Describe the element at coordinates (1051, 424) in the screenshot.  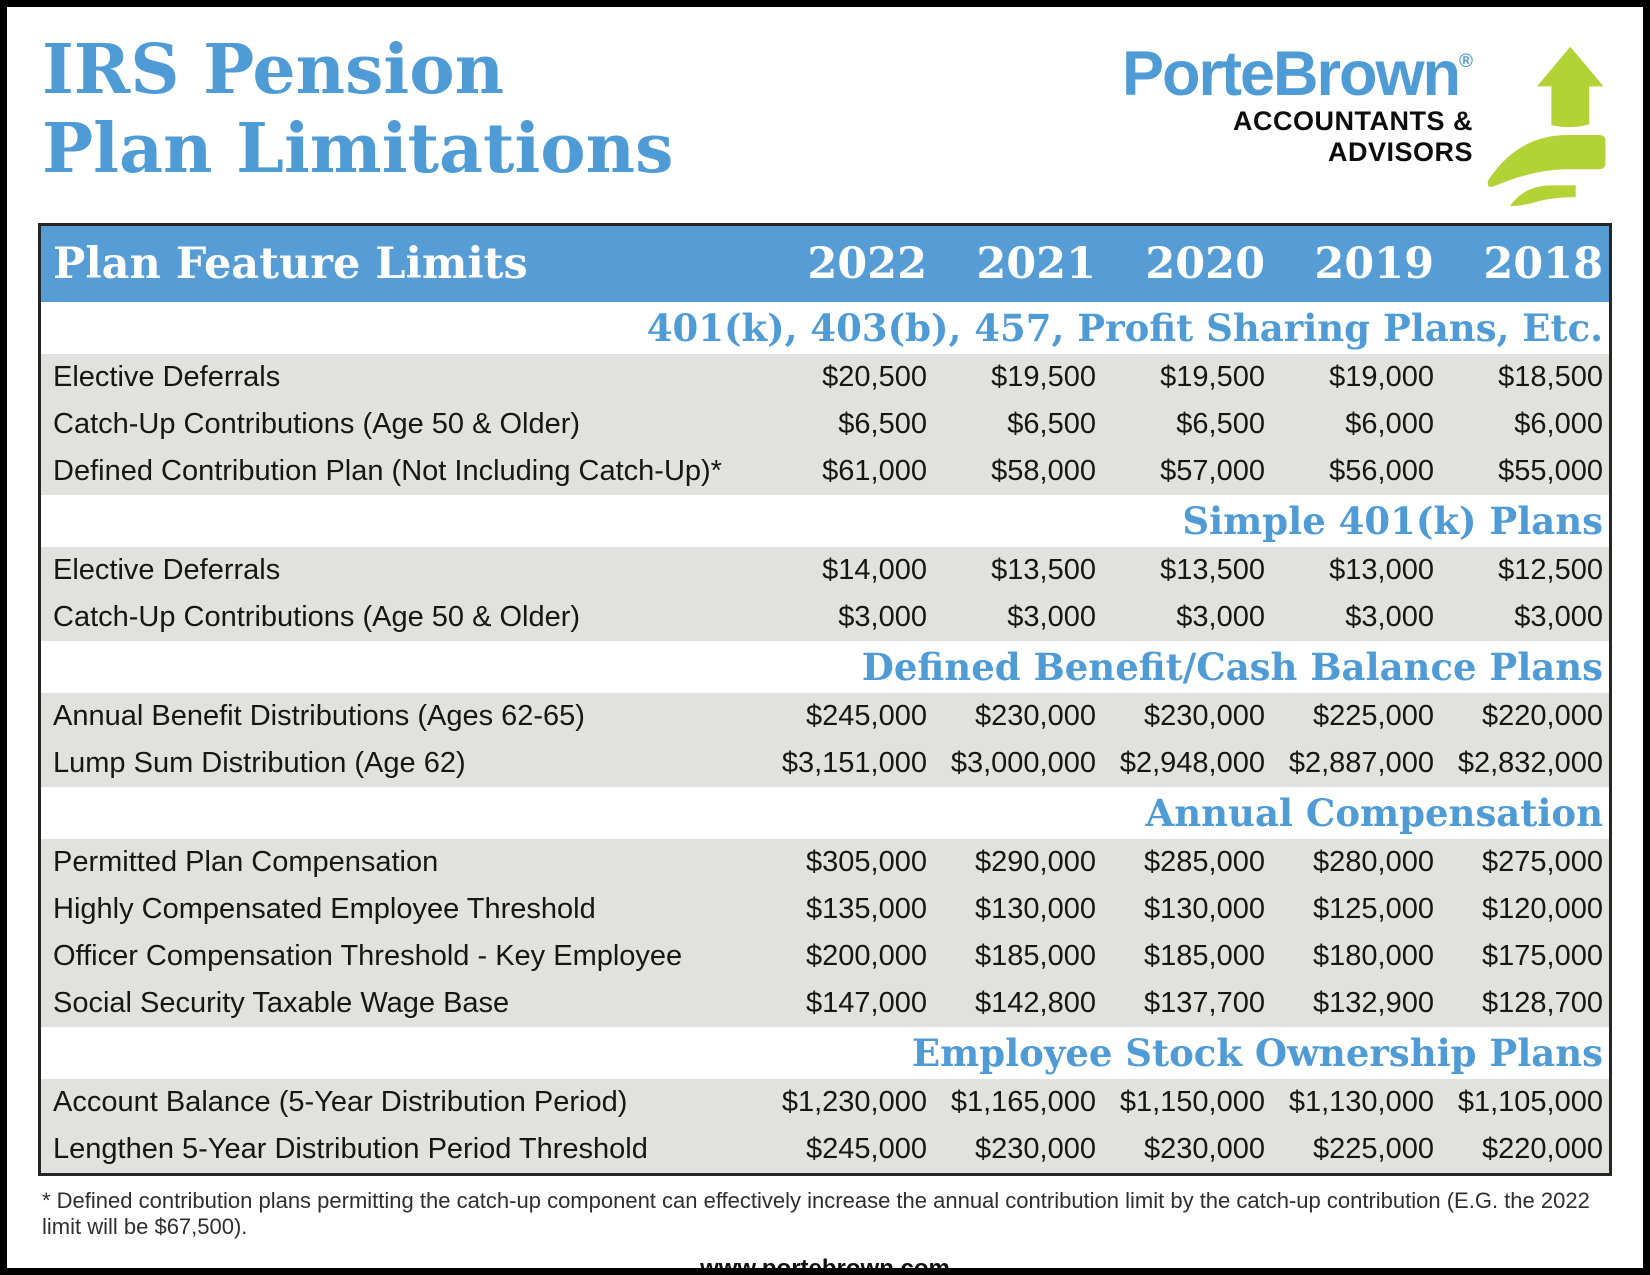
I see `value-2021: $6,500` at that location.